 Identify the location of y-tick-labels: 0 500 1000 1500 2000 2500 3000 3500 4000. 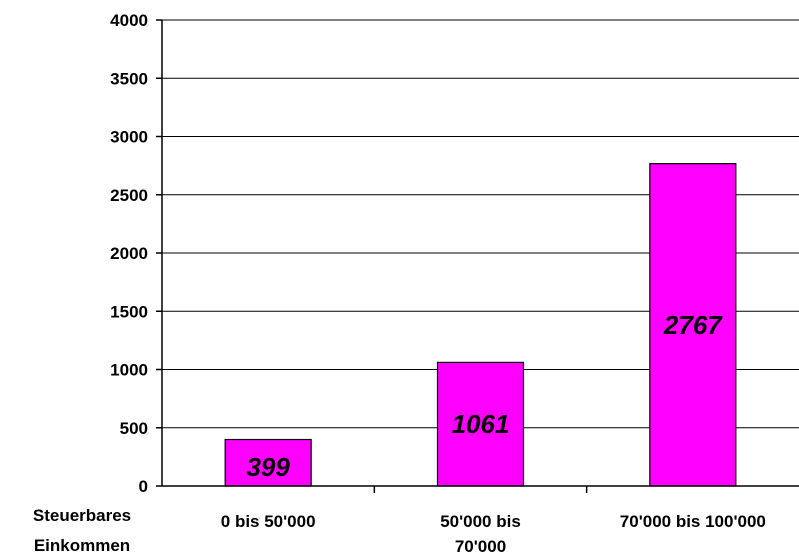
(136, 253).